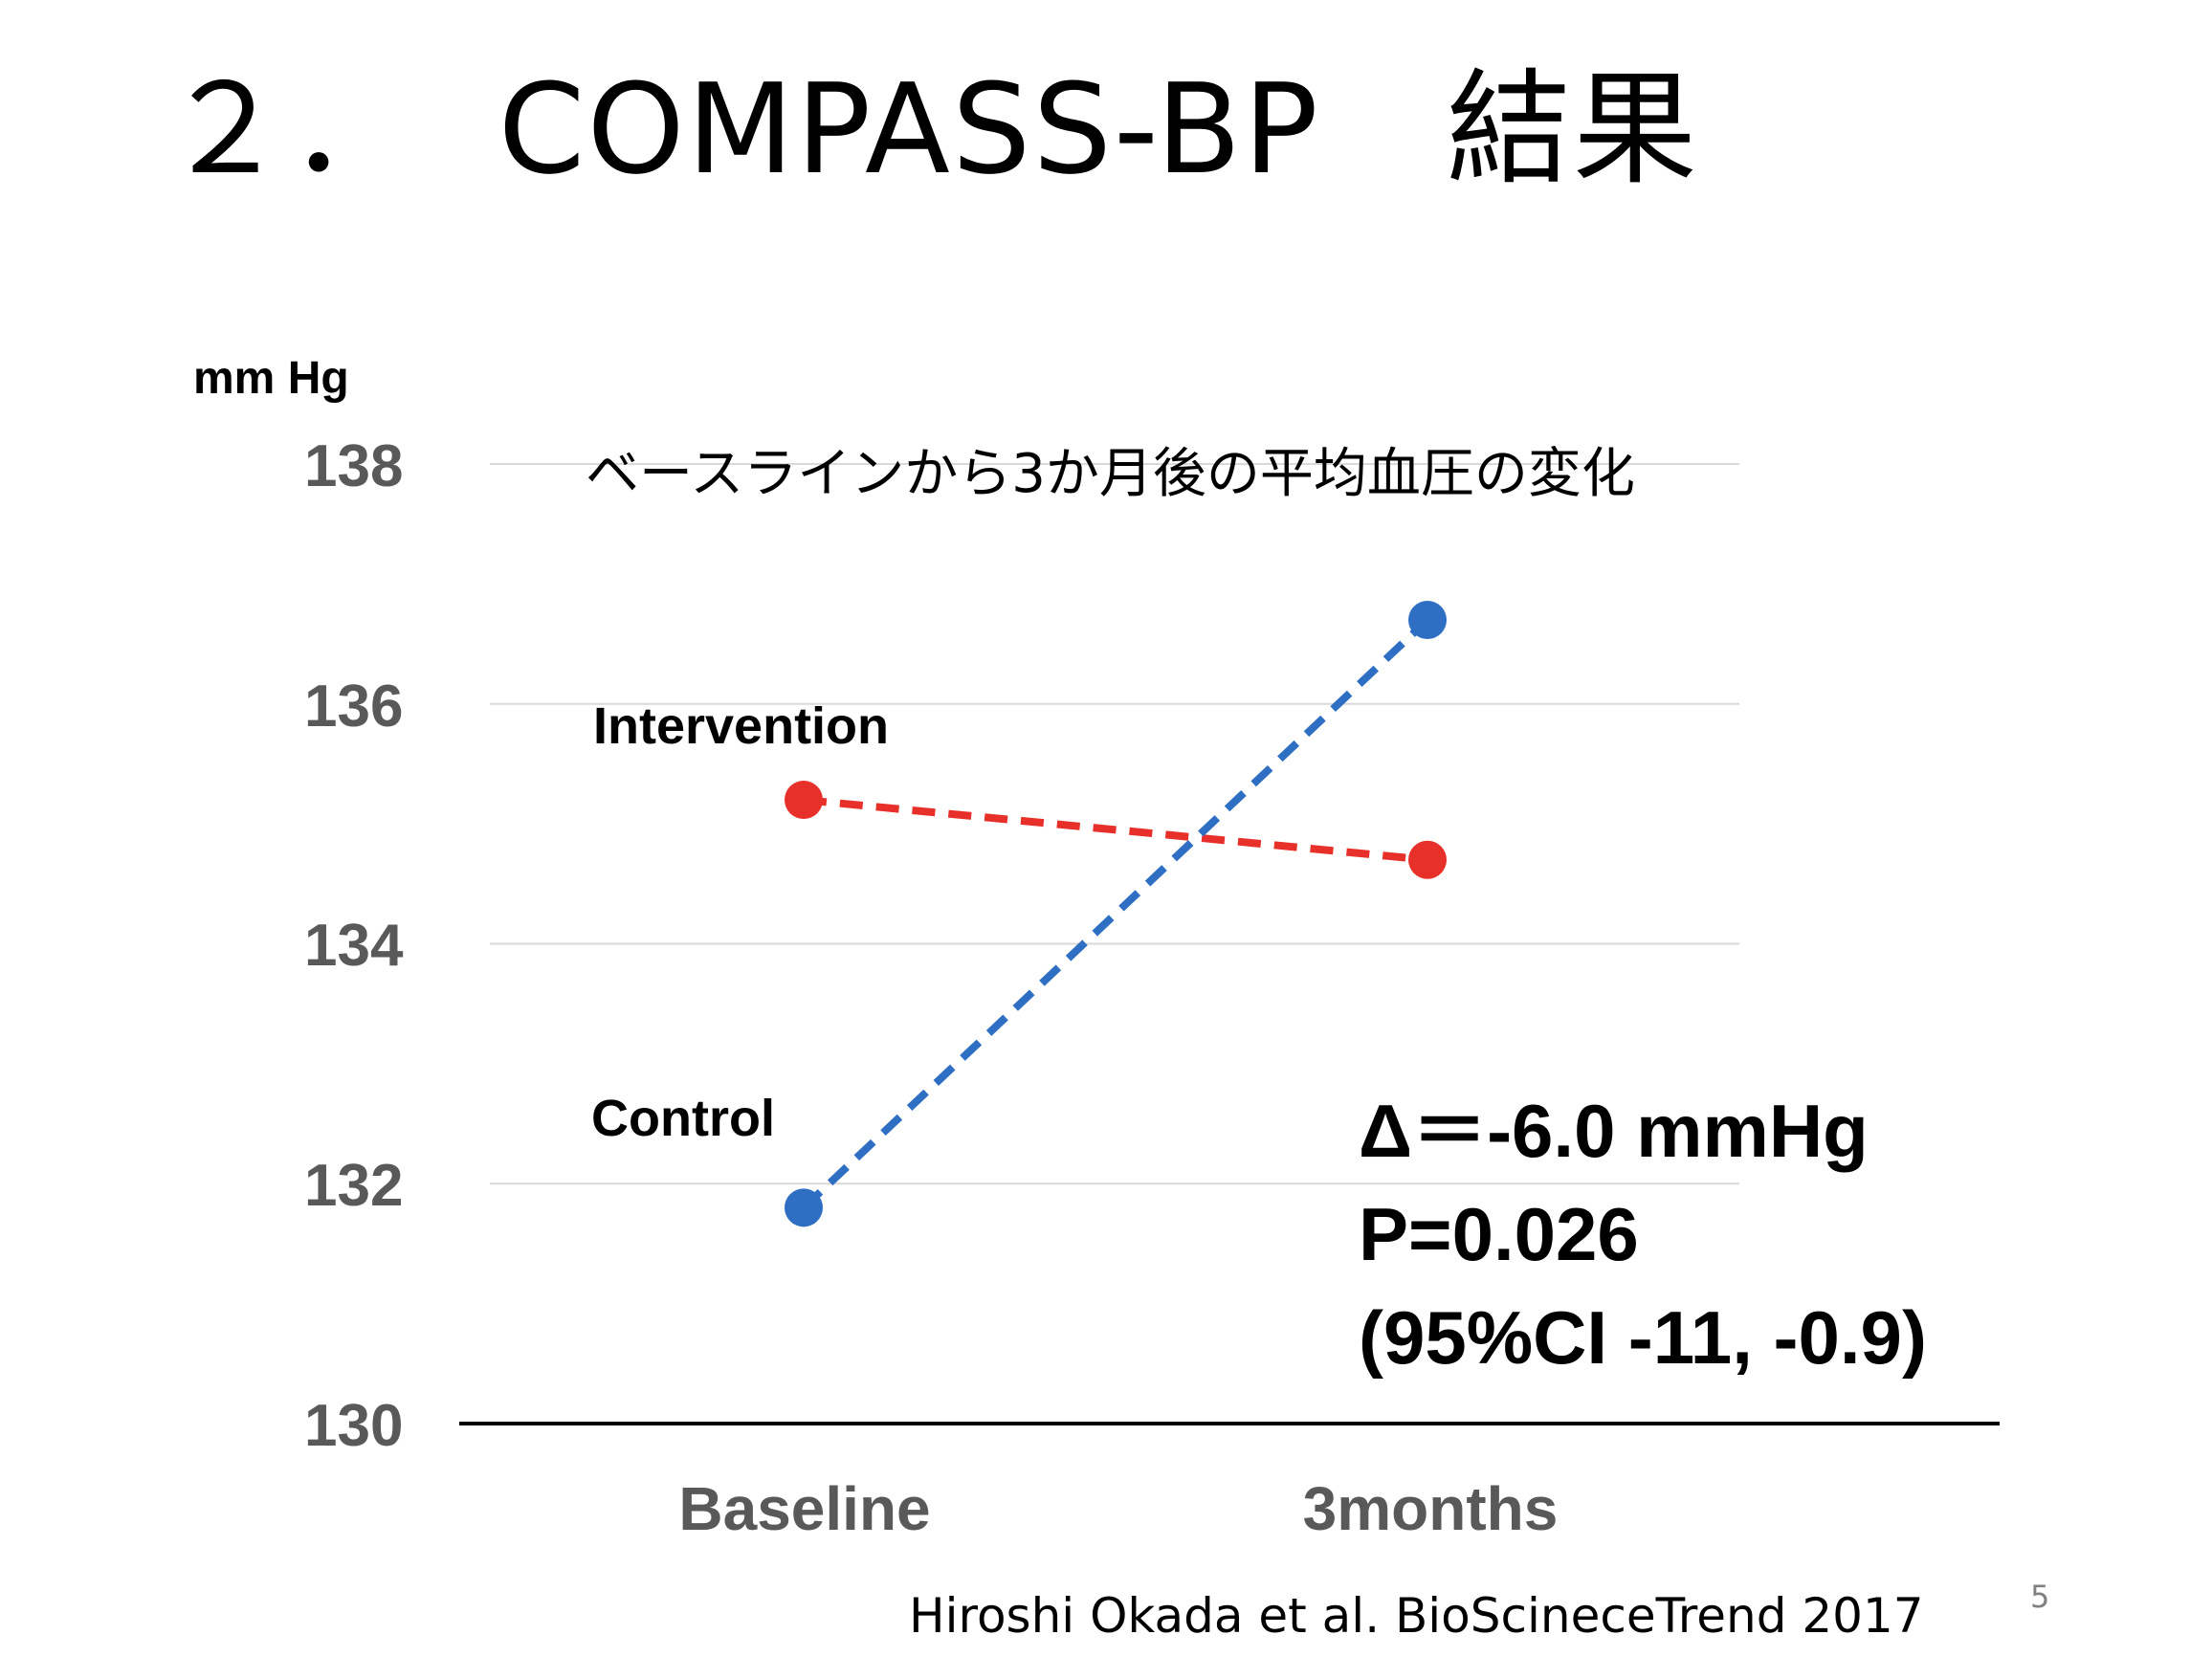 The width and height of the screenshot is (2212, 1657). I want to click on chart-title: ベースラインから3か月後の平均血圧の変化, so click(1110, 474).